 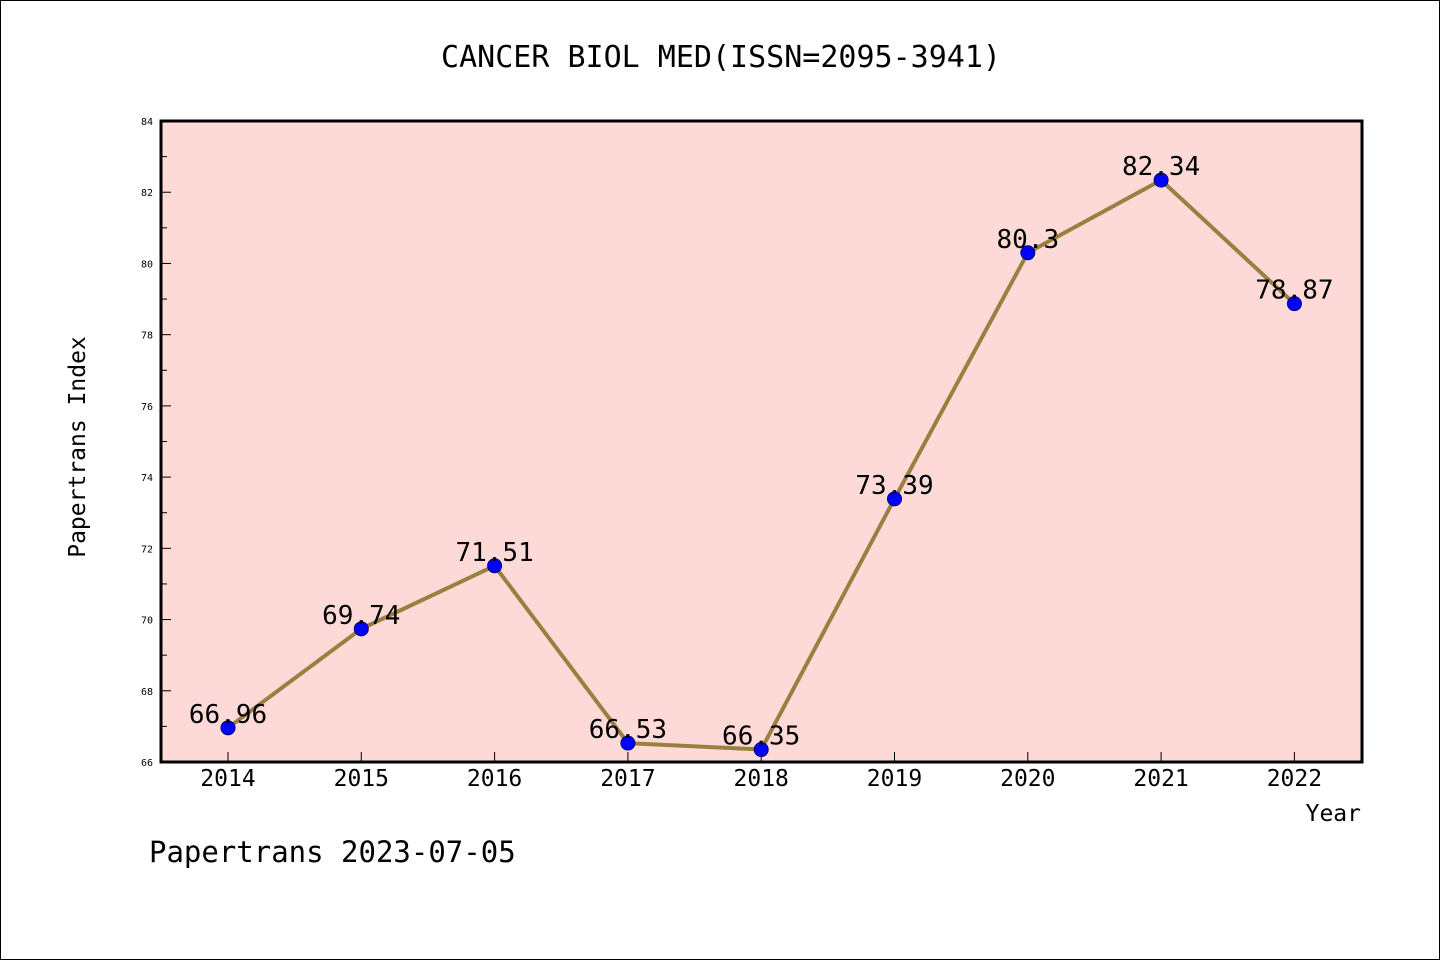 I want to click on x-tick-label: 2017, so click(x=627, y=779).